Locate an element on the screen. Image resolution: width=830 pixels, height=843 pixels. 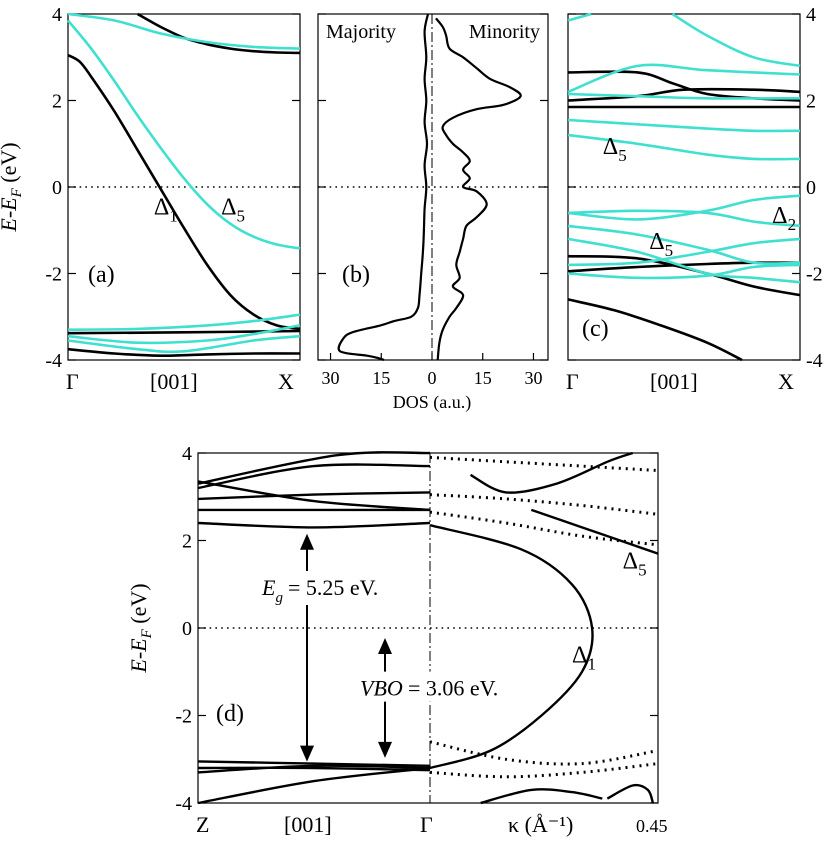
panel-c-ytick-label: 2 is located at coordinates (811, 102).